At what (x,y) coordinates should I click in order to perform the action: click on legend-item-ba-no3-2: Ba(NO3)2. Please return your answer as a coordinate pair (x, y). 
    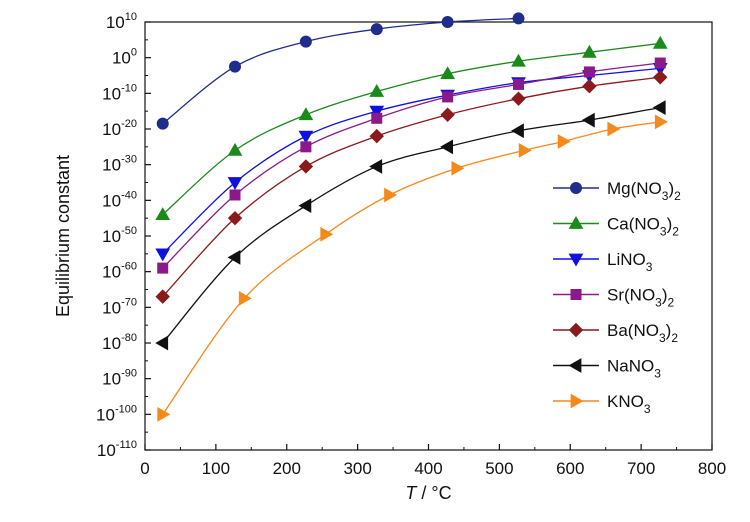
    Looking at the image, I should click on (615, 333).